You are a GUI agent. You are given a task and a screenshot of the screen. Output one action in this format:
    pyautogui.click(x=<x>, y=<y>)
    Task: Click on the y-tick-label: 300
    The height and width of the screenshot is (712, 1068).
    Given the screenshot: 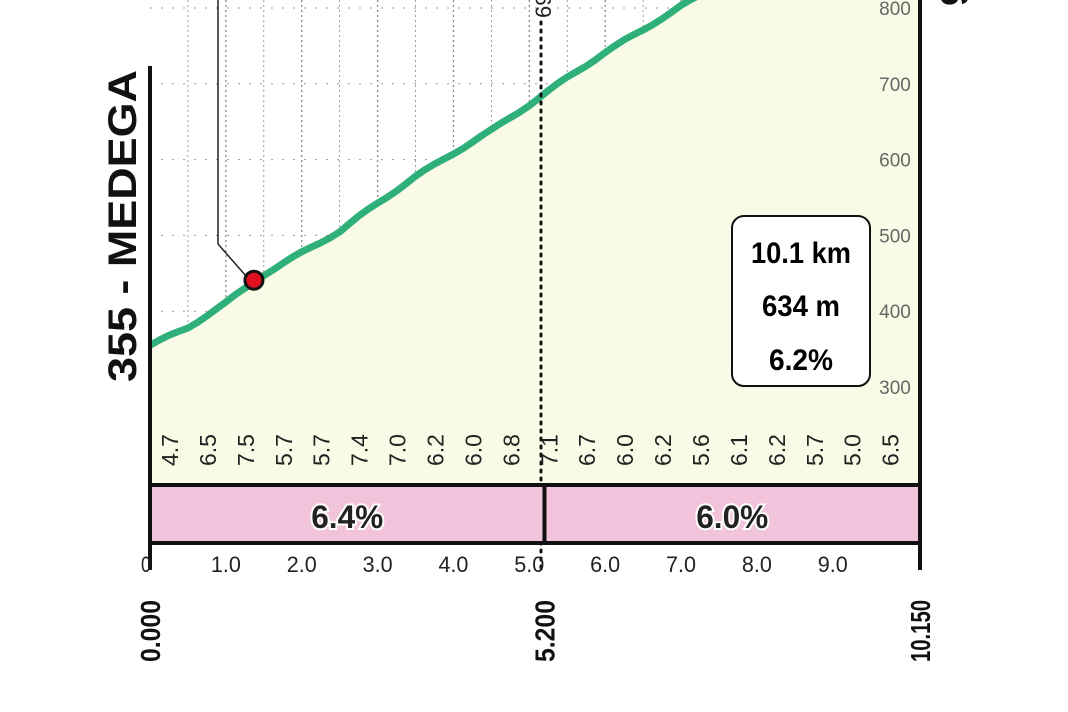 What is the action you would take?
    pyautogui.click(x=895, y=388)
    